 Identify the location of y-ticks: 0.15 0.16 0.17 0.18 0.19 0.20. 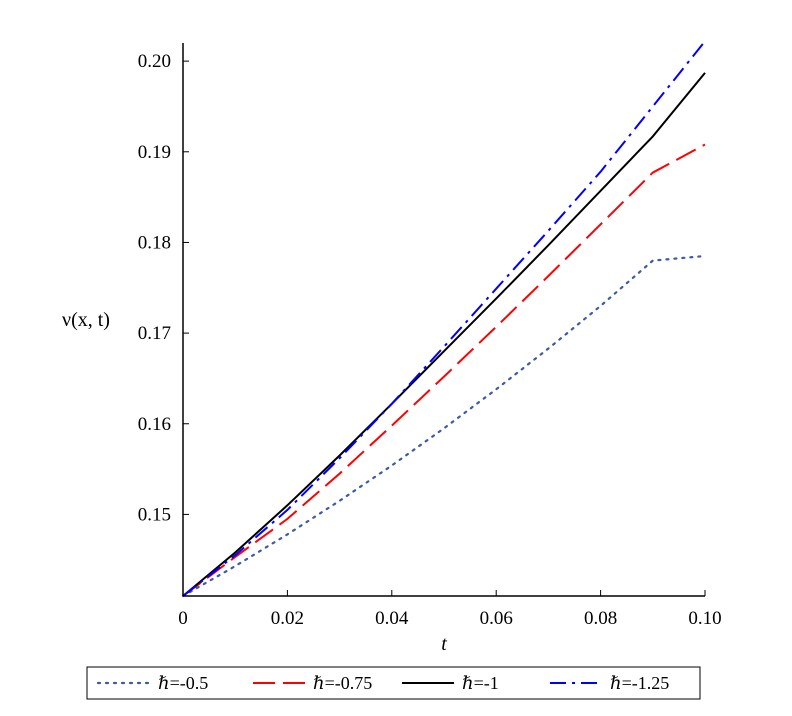
(163, 288).